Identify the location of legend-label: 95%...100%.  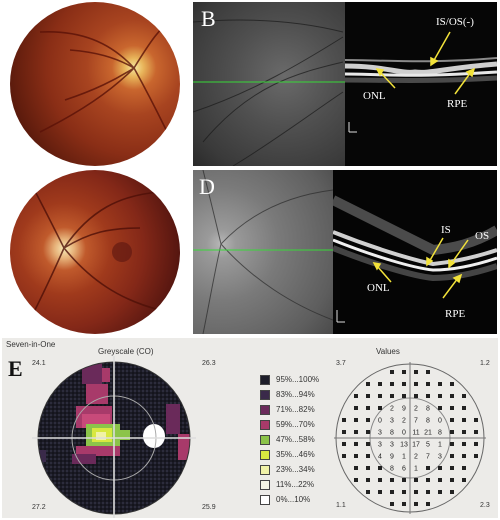
(298, 379).